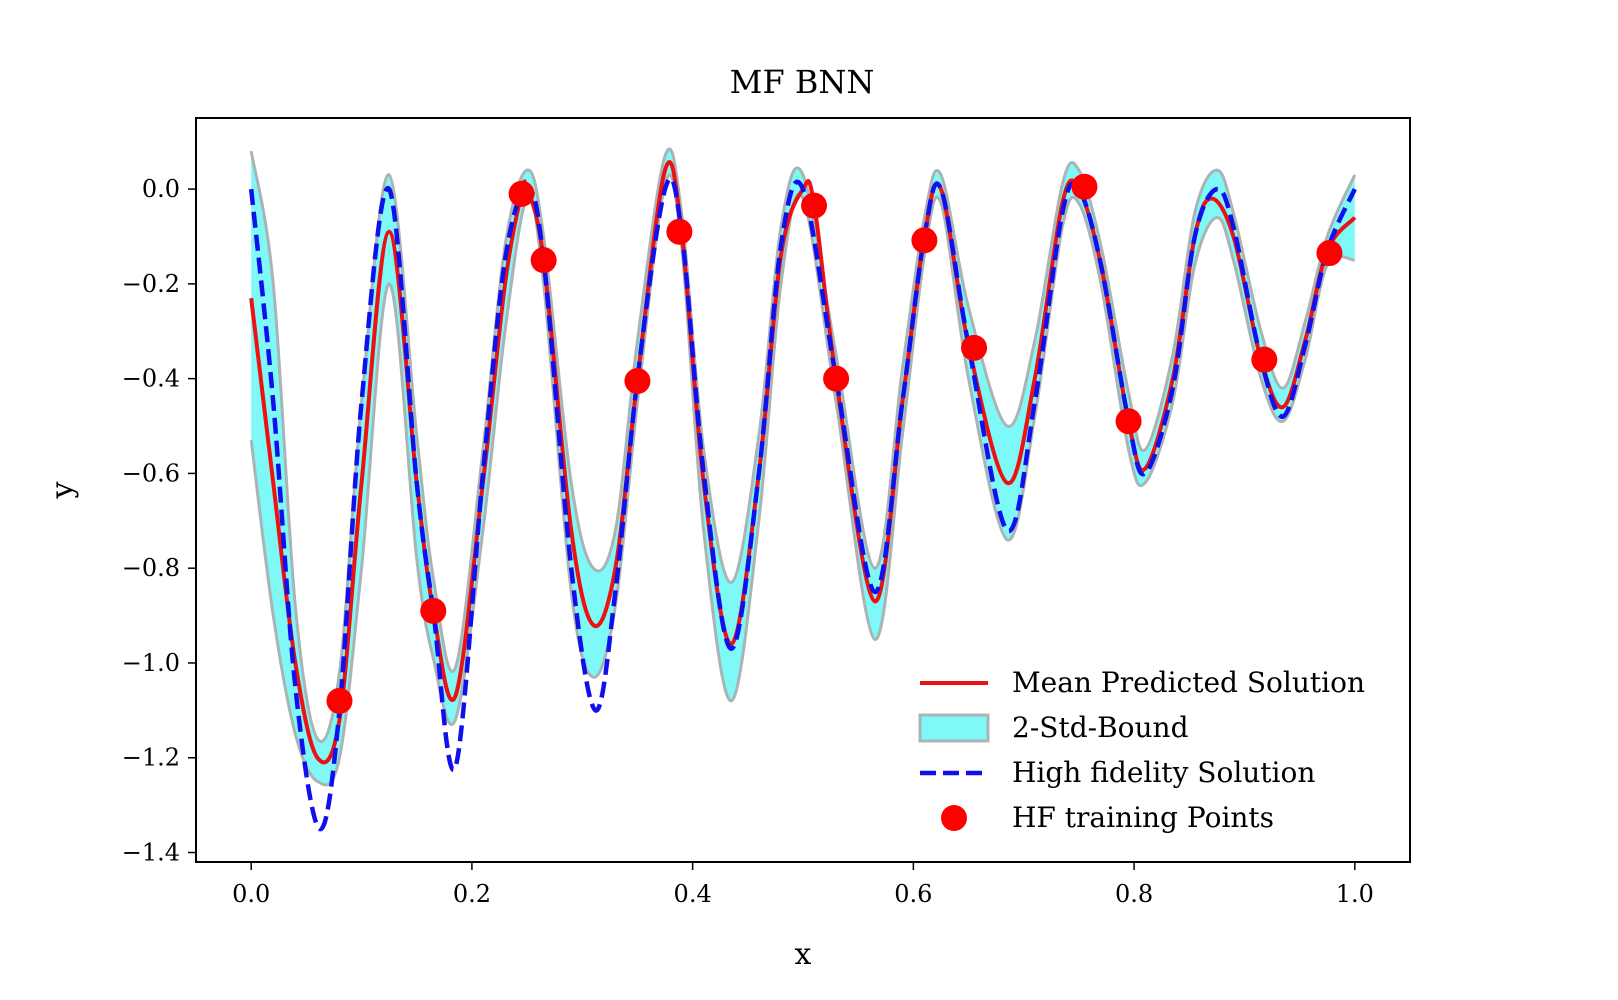 The image size is (1618, 1000). I want to click on x-tick-label: 0.2, so click(472, 894).